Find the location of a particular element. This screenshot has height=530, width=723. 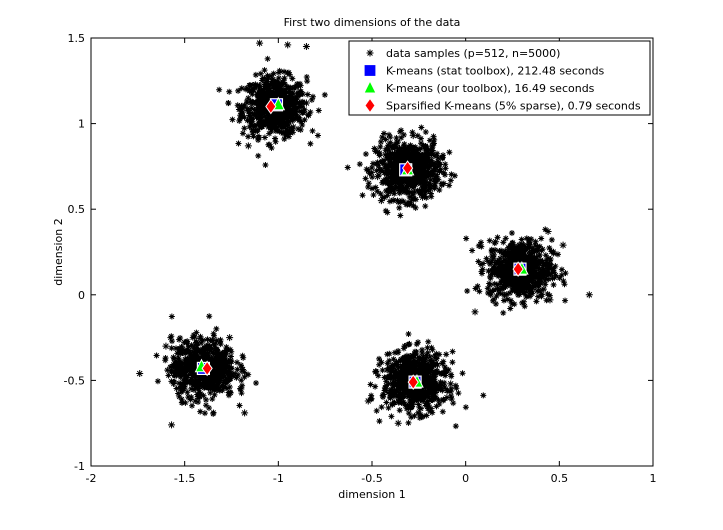

legend-label: K-means (stat toolbox), 212.48 seconds is located at coordinates (495, 71).